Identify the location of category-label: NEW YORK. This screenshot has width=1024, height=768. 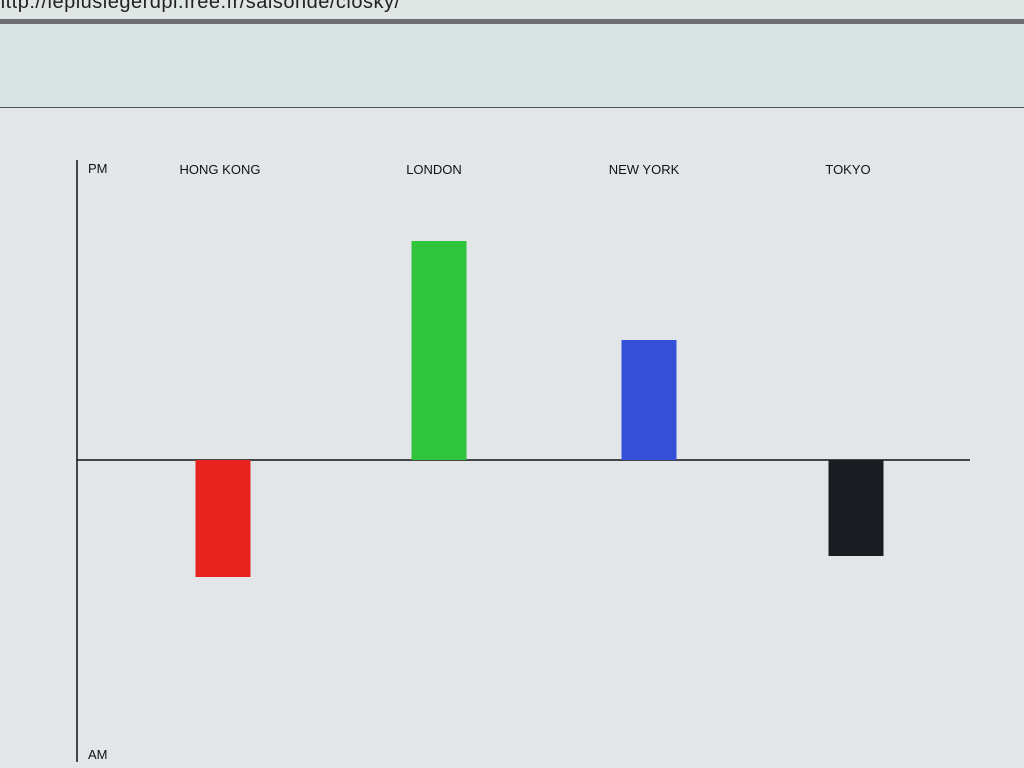
(644, 169).